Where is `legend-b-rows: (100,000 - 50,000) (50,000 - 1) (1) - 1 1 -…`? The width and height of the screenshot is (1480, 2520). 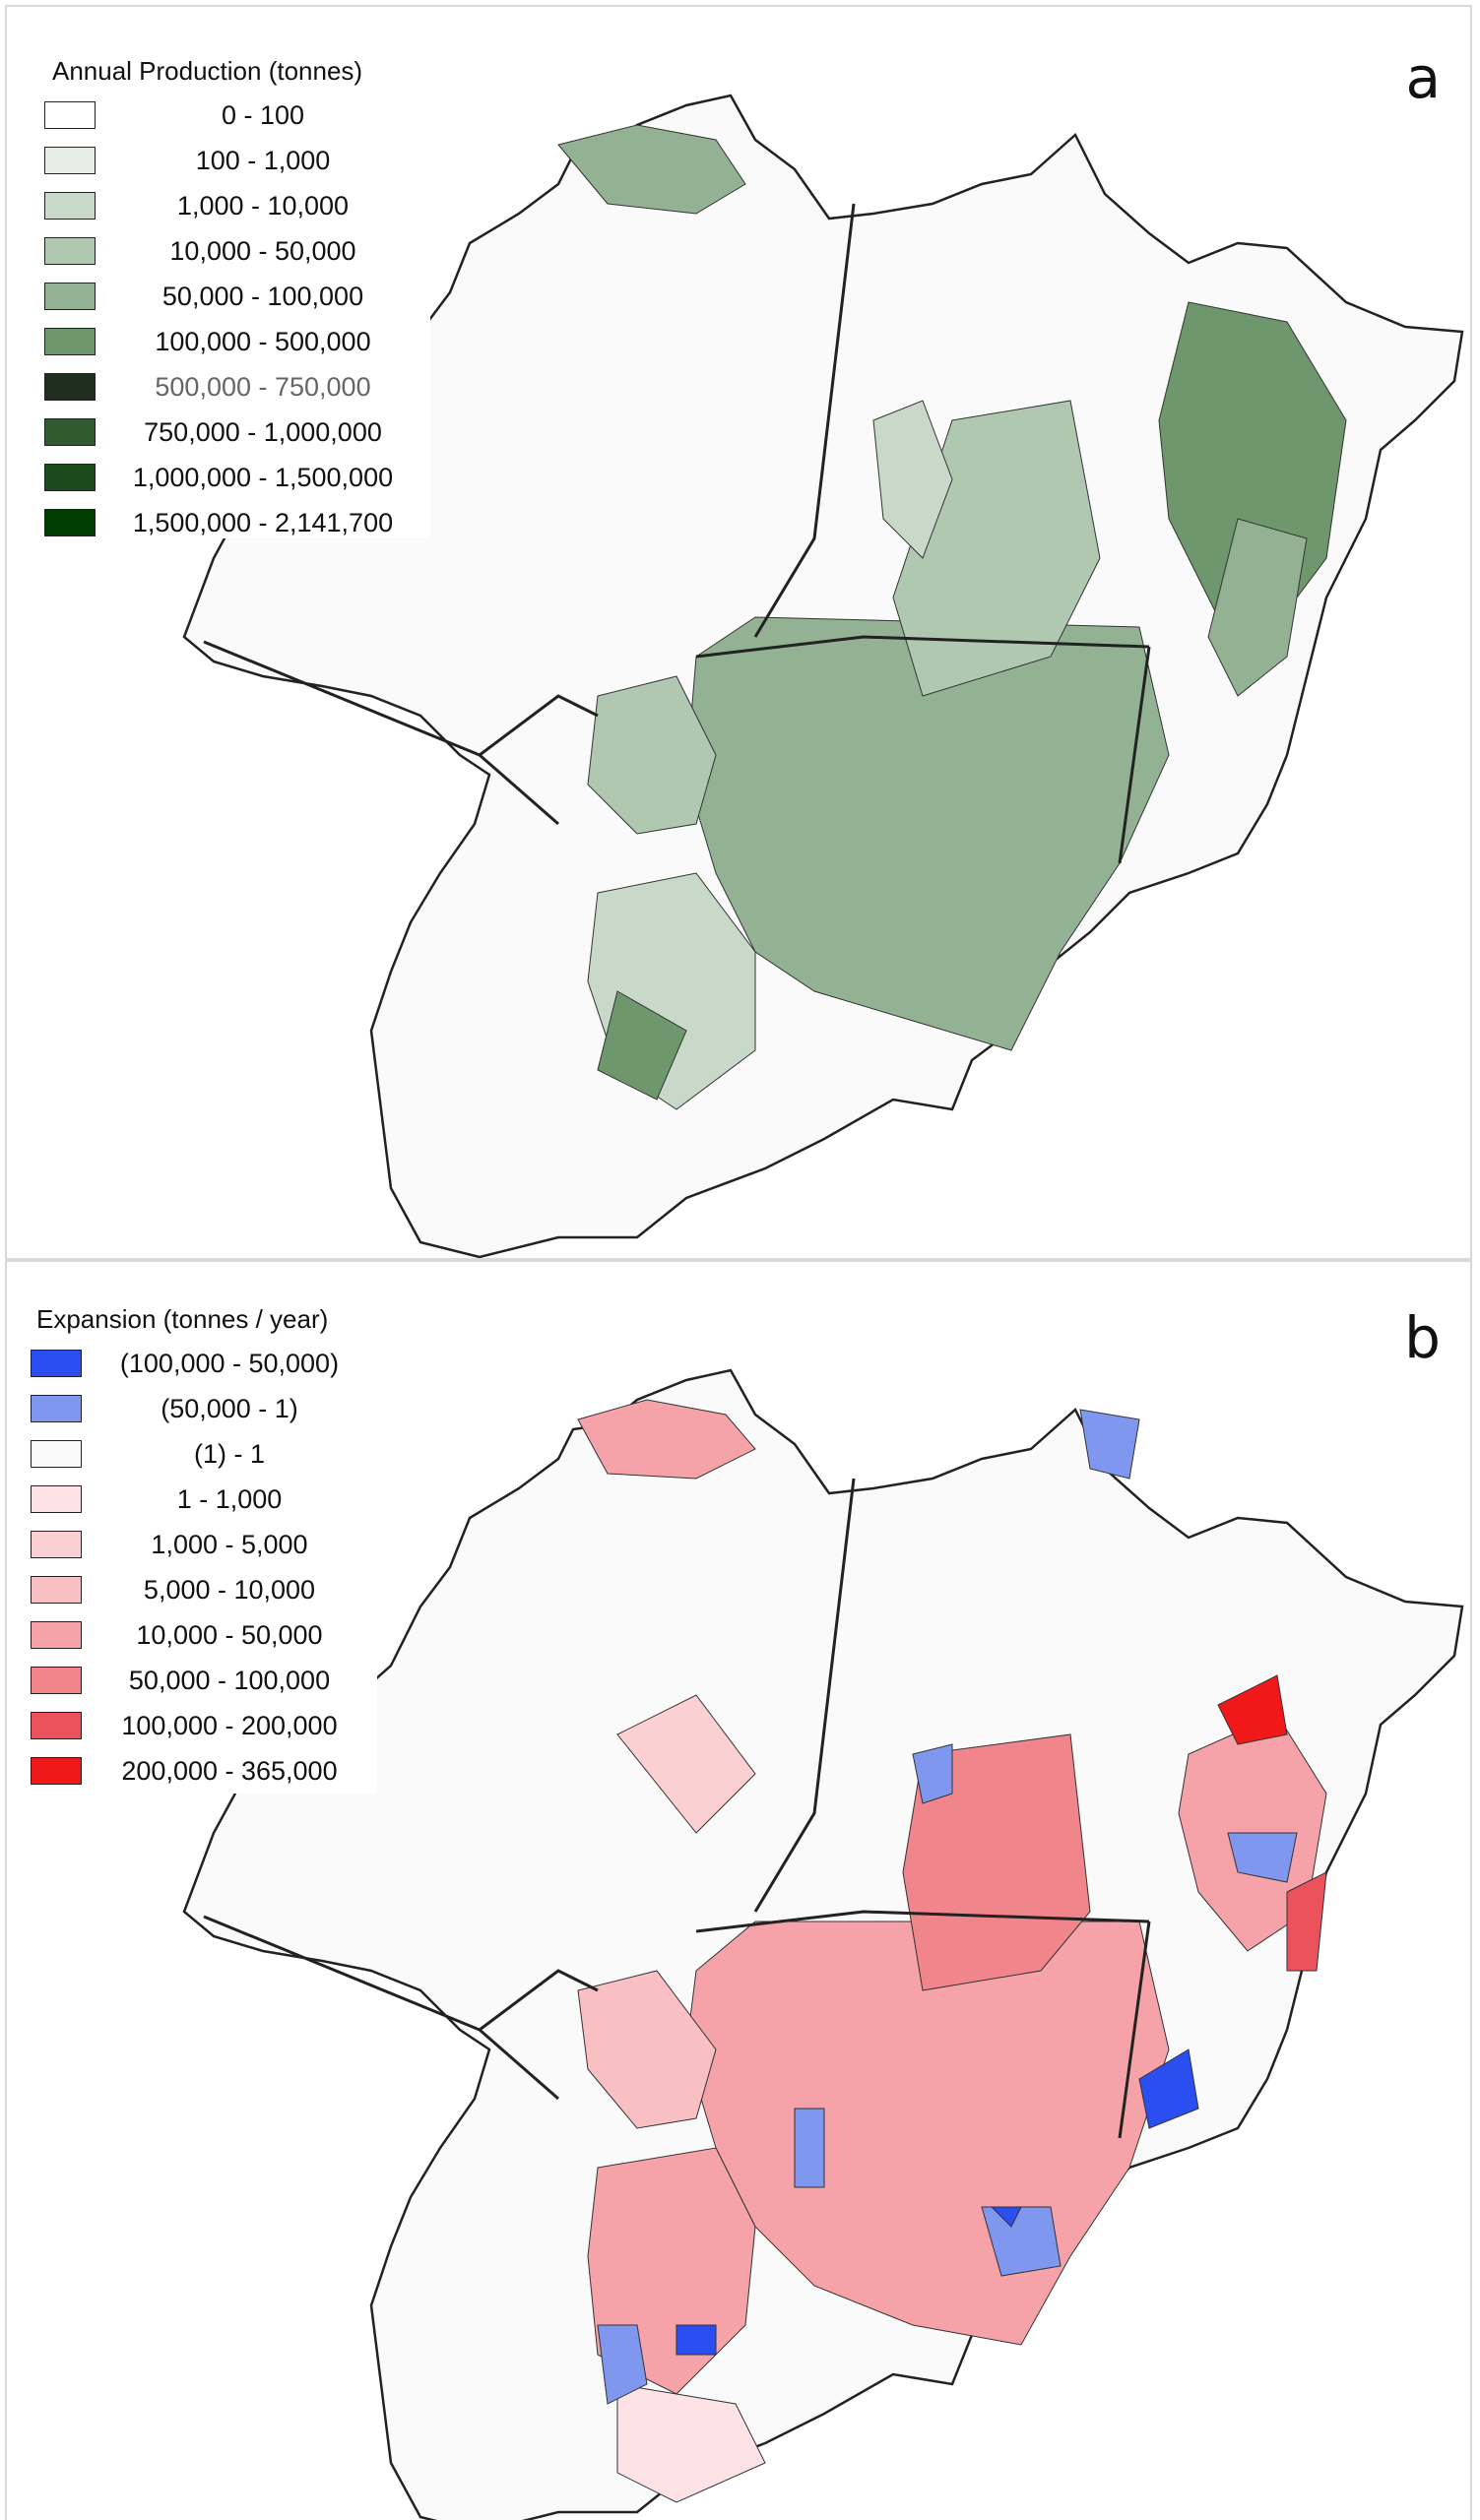 legend-b-rows: (100,000 - 50,000) (50,000 - 1) (1) - 1 1 -… is located at coordinates (200, 1567).